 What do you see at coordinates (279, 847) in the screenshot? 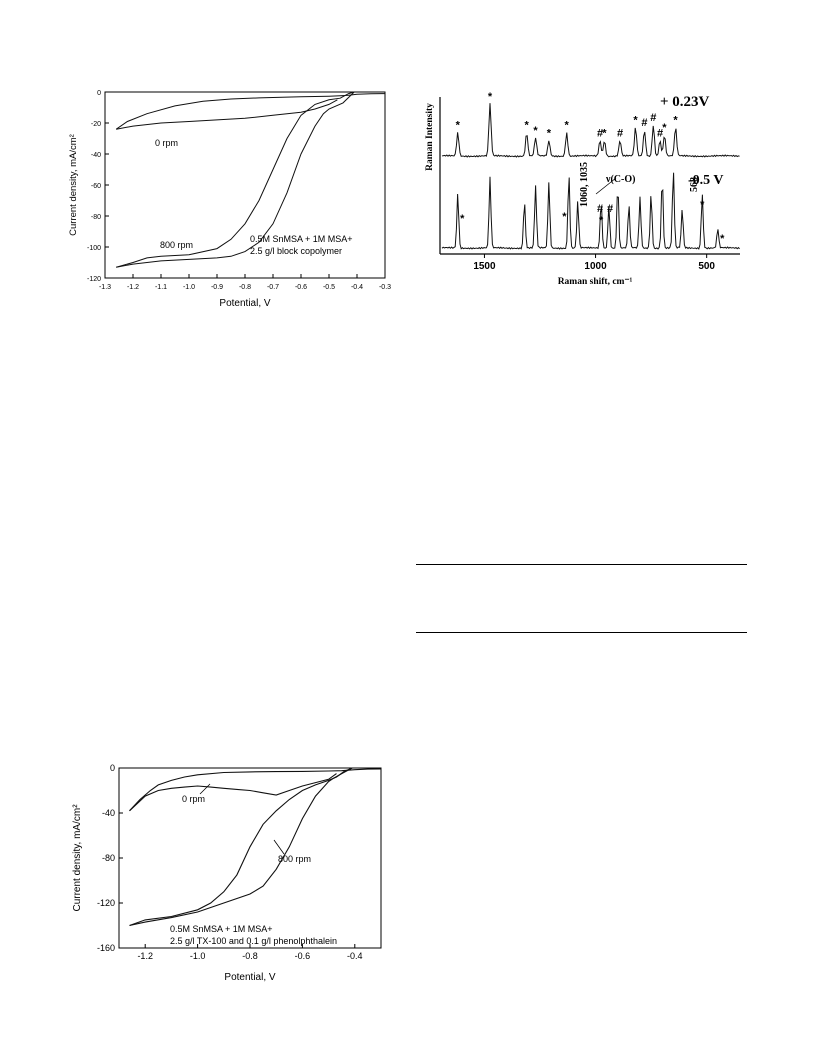
I see `pointer-800rpm` at bounding box center [279, 847].